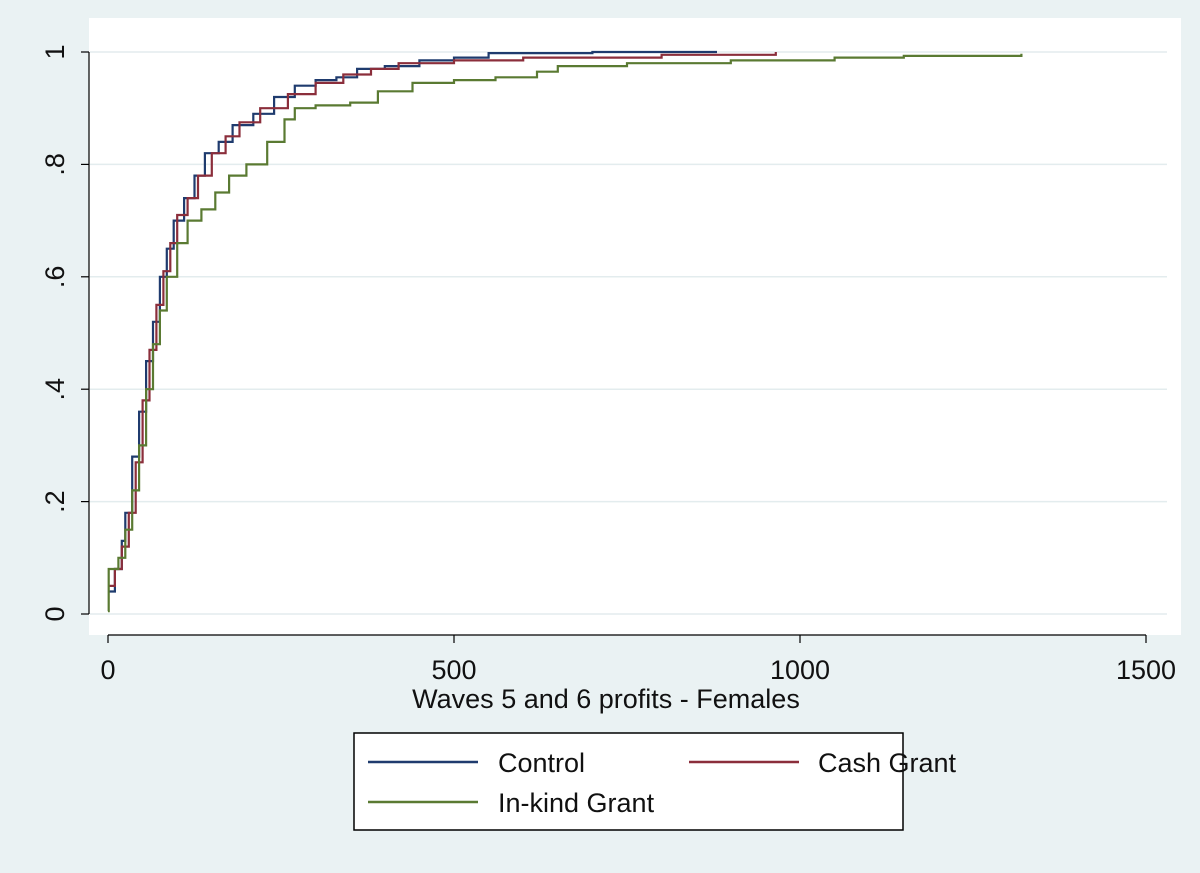 The height and width of the screenshot is (873, 1200). Describe the element at coordinates (606, 699) in the screenshot. I see `x-axis-title: Waves 5 and 6 profits - Females` at that location.